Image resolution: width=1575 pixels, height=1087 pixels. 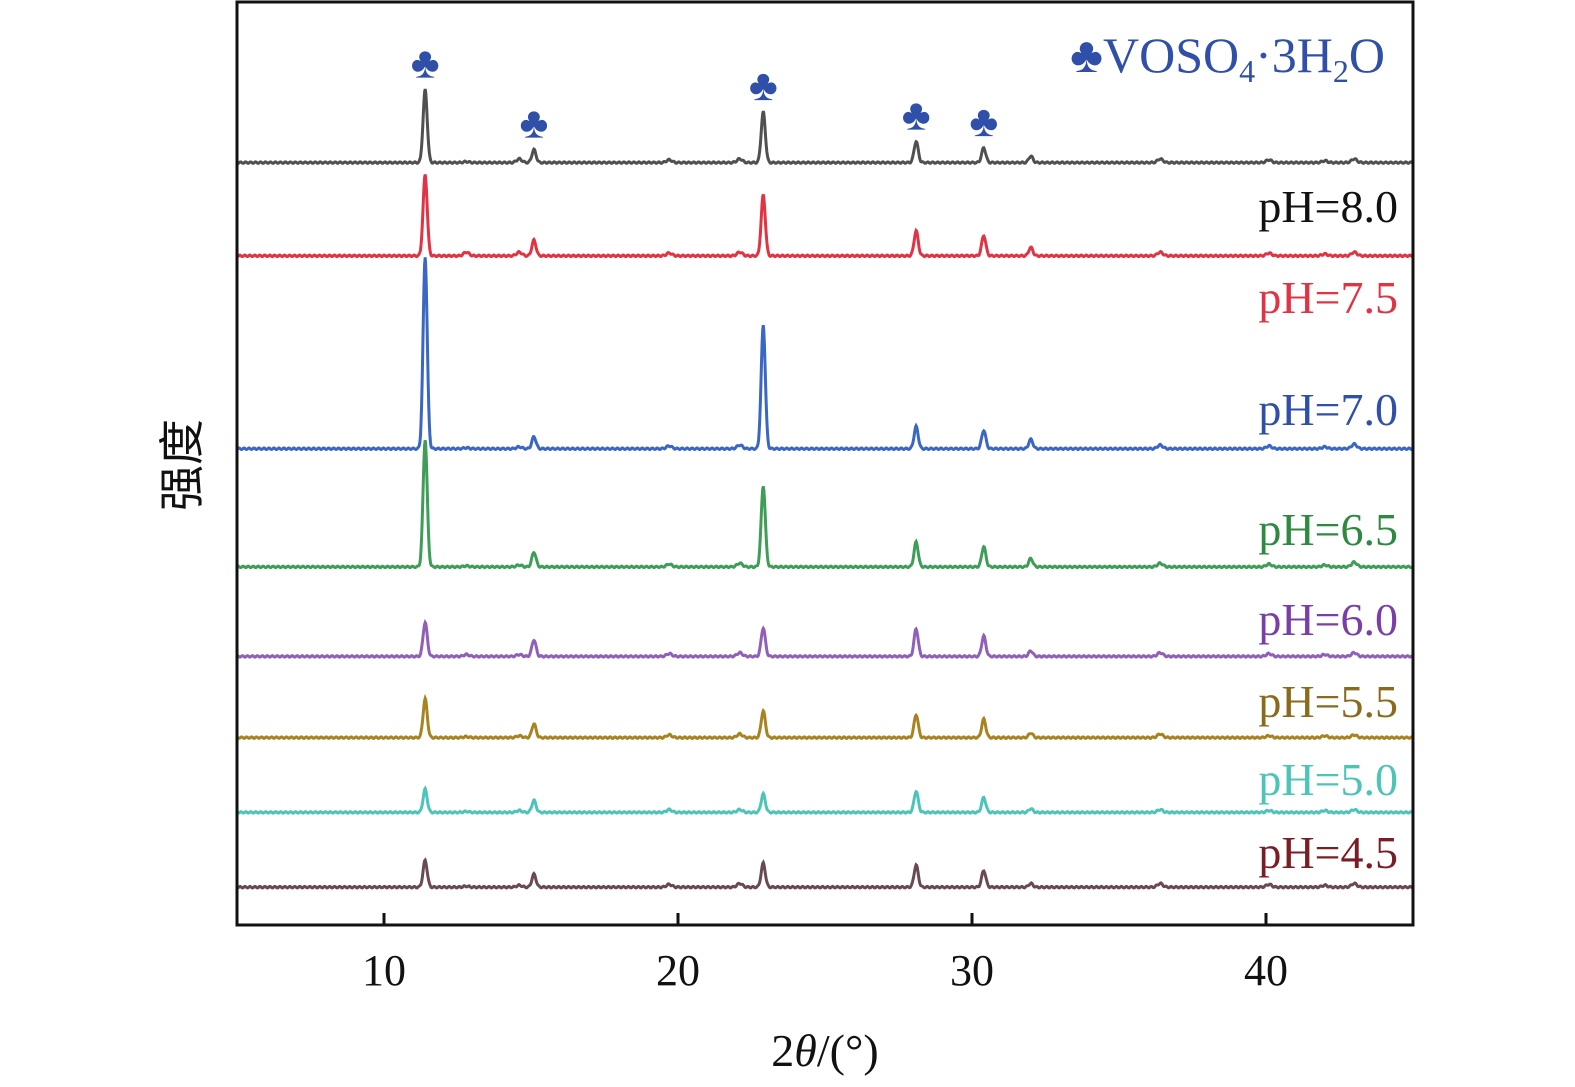 I want to click on series-label: pH=6.5, so click(x=1328, y=529).